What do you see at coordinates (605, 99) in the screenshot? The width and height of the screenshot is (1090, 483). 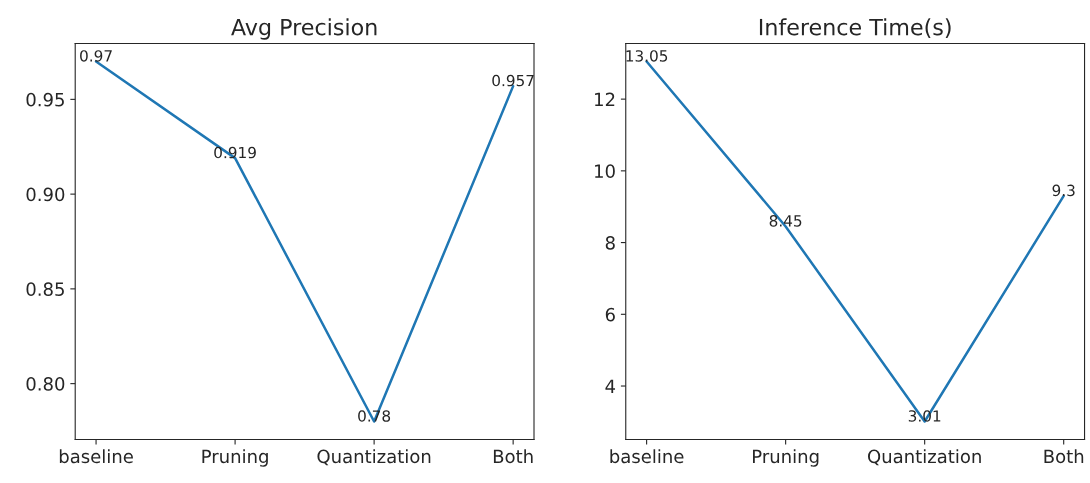 I see `y-tick-label: 12` at bounding box center [605, 99].